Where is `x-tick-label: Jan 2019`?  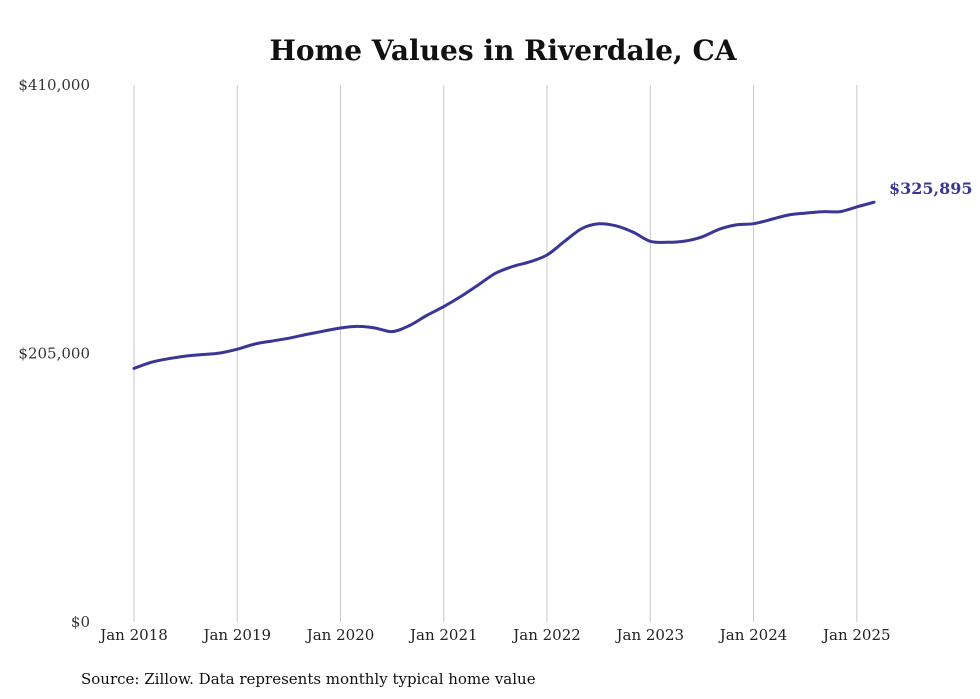
x-tick-label: Jan 2019 is located at coordinates (236, 635).